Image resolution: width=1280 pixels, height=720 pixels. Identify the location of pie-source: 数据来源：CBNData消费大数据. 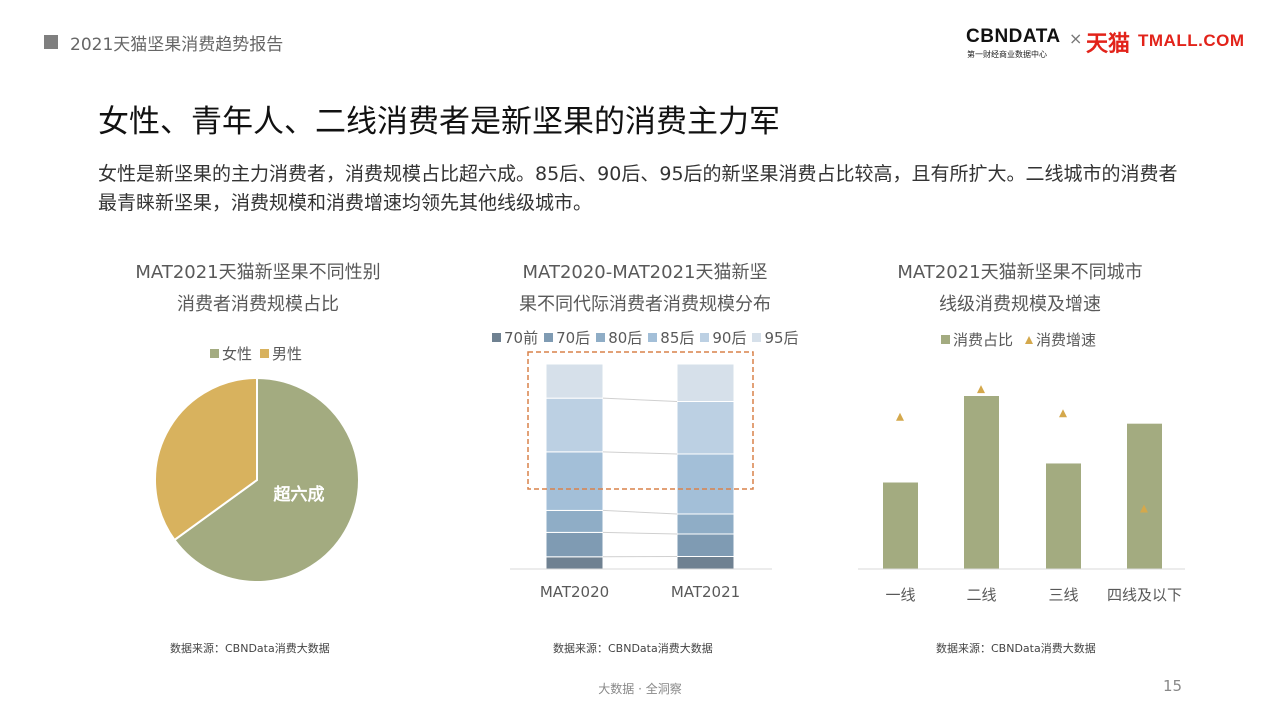
(250, 648).